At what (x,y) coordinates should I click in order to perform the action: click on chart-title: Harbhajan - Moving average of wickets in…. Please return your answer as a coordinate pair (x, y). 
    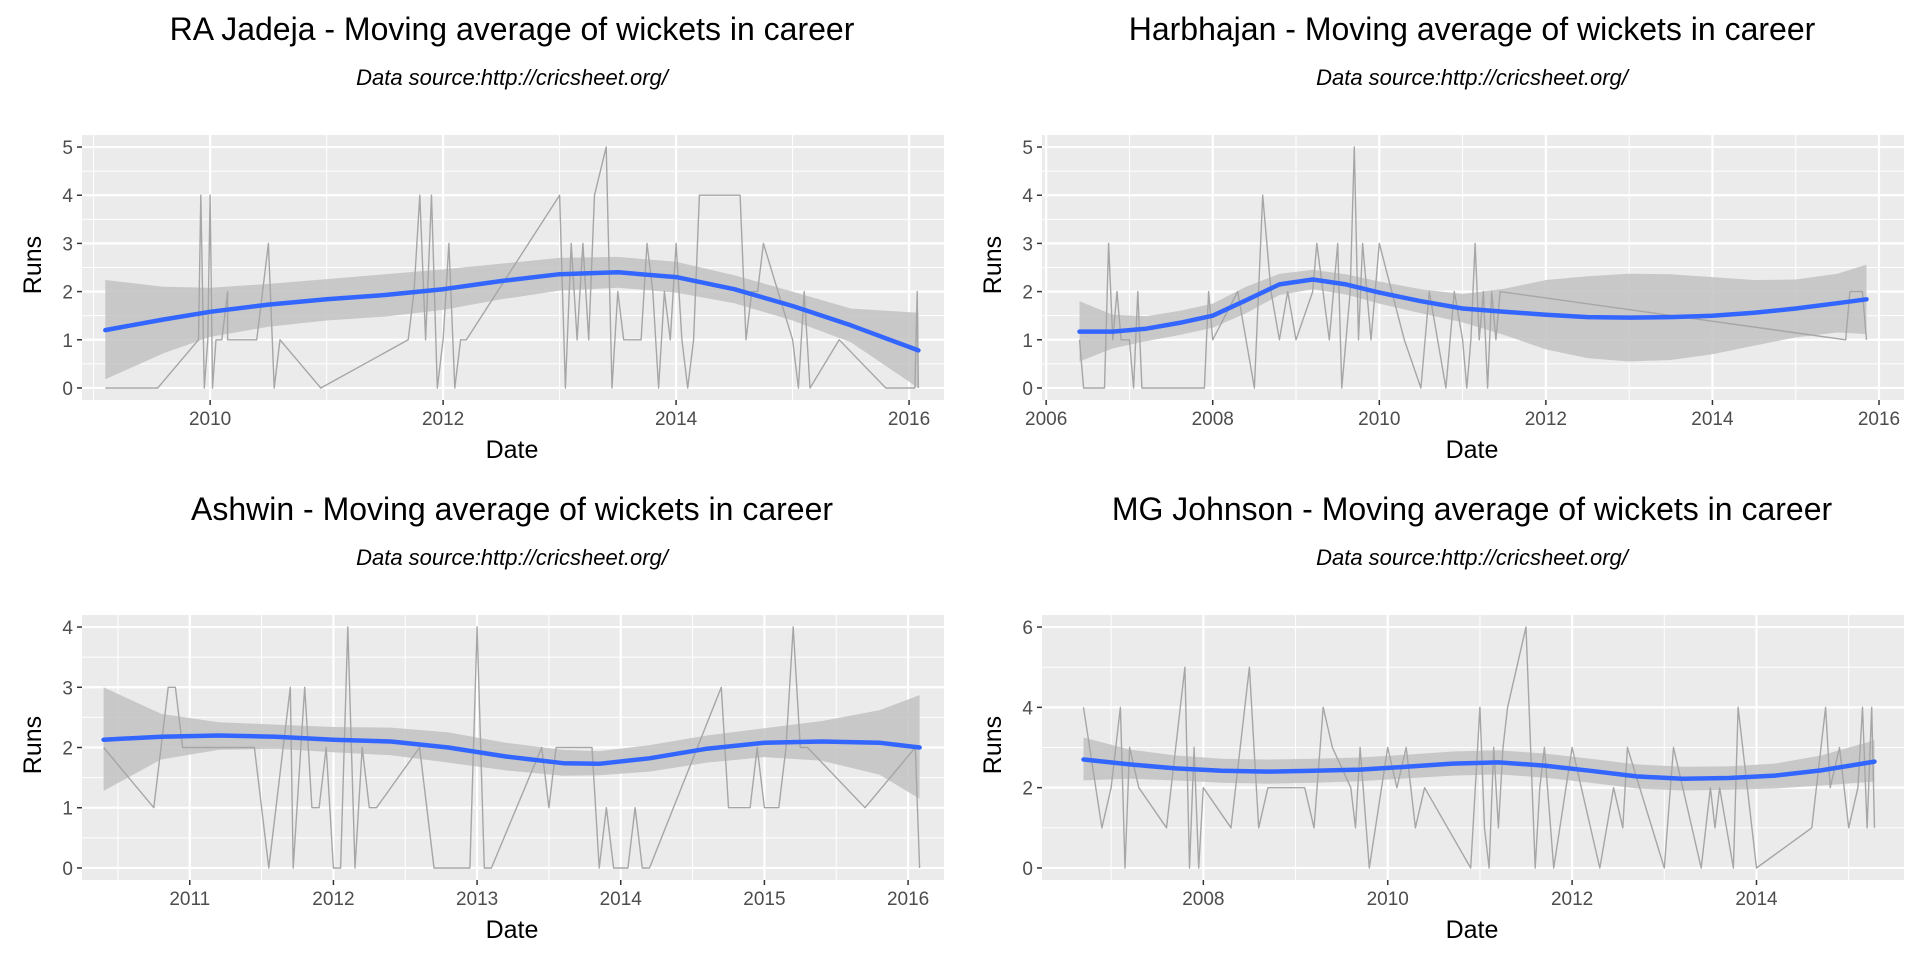
    Looking at the image, I should click on (1472, 29).